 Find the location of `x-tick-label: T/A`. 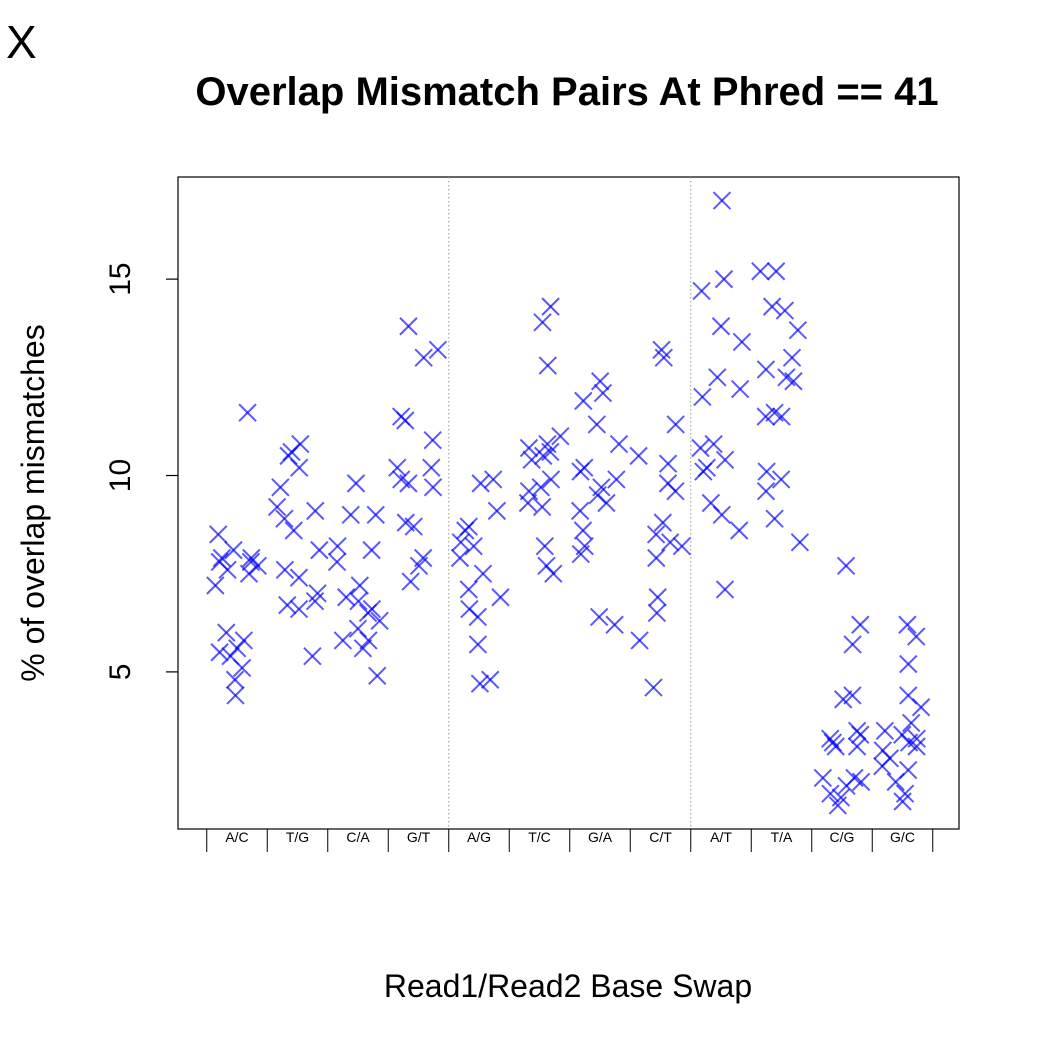

x-tick-label: T/A is located at coordinates (782, 837).